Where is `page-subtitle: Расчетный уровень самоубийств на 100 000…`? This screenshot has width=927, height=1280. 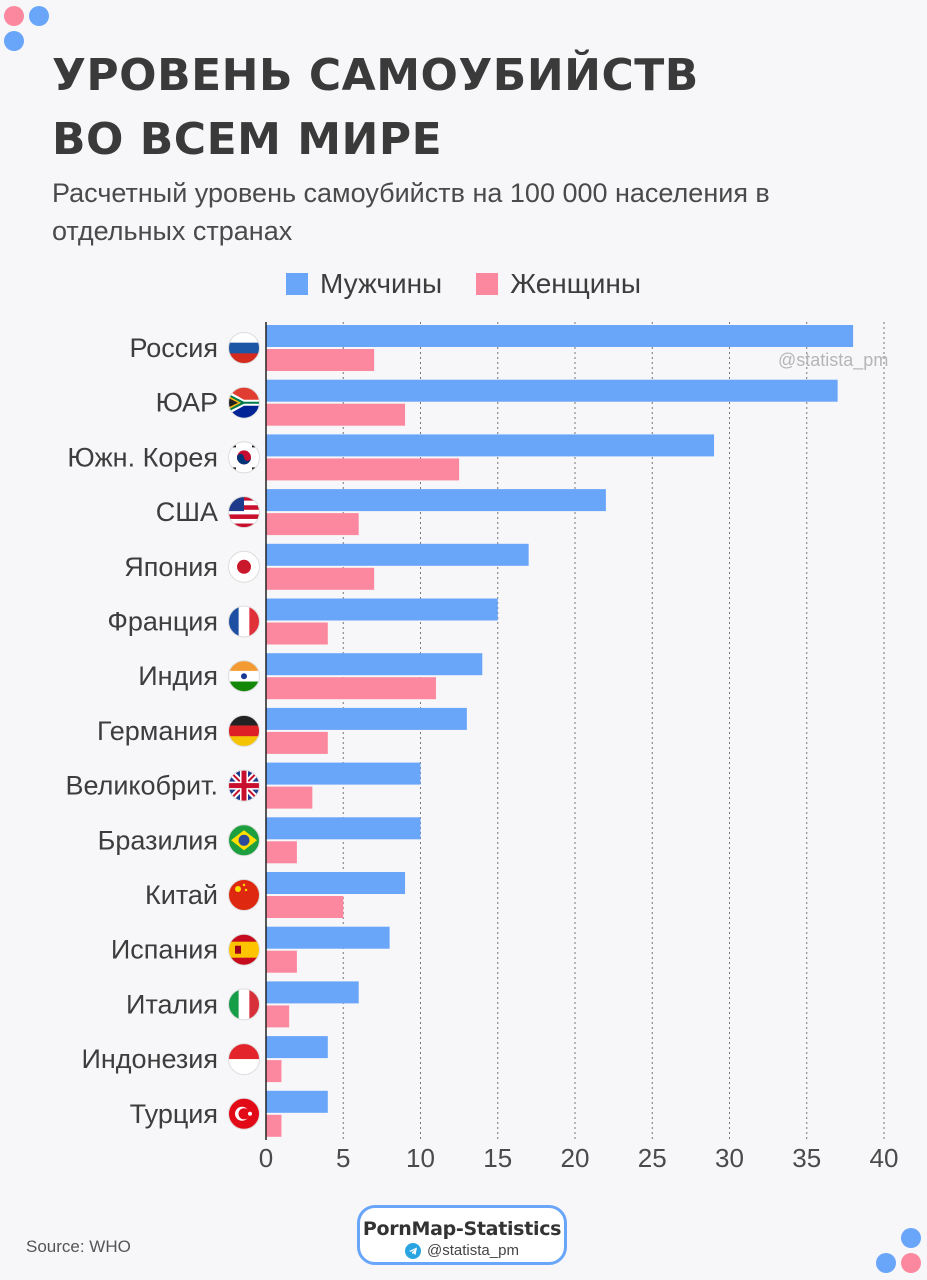 page-subtitle: Расчетный уровень самоубийств на 100 000… is located at coordinates (411, 212).